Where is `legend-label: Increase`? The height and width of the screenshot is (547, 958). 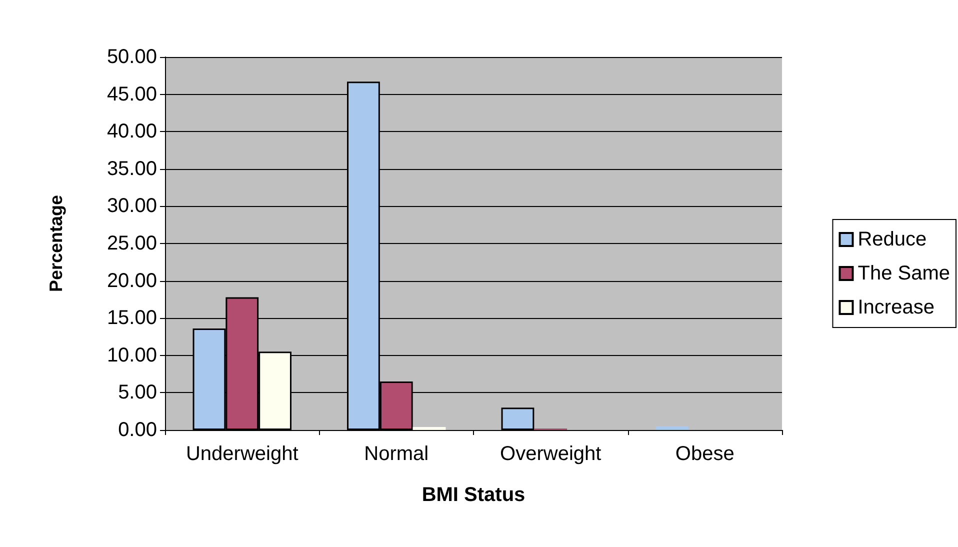 legend-label: Increase is located at coordinates (896, 307).